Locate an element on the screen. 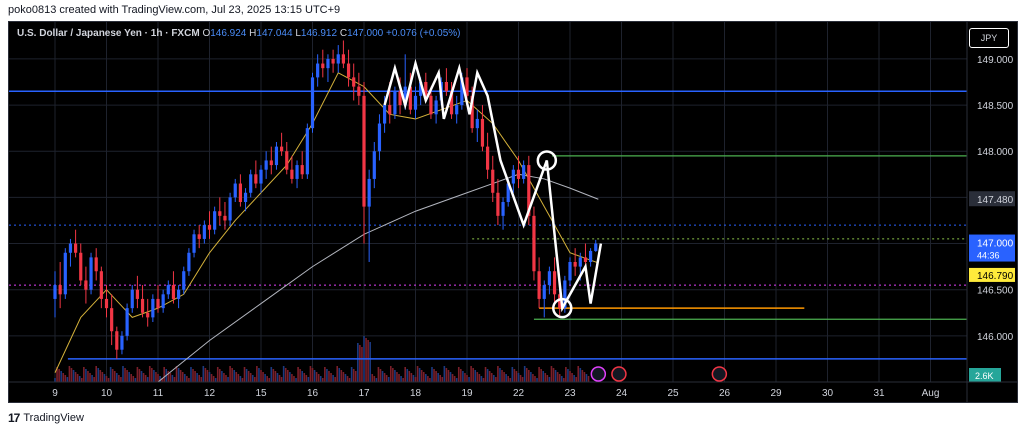  currency-button: JPY is located at coordinates (989, 38).